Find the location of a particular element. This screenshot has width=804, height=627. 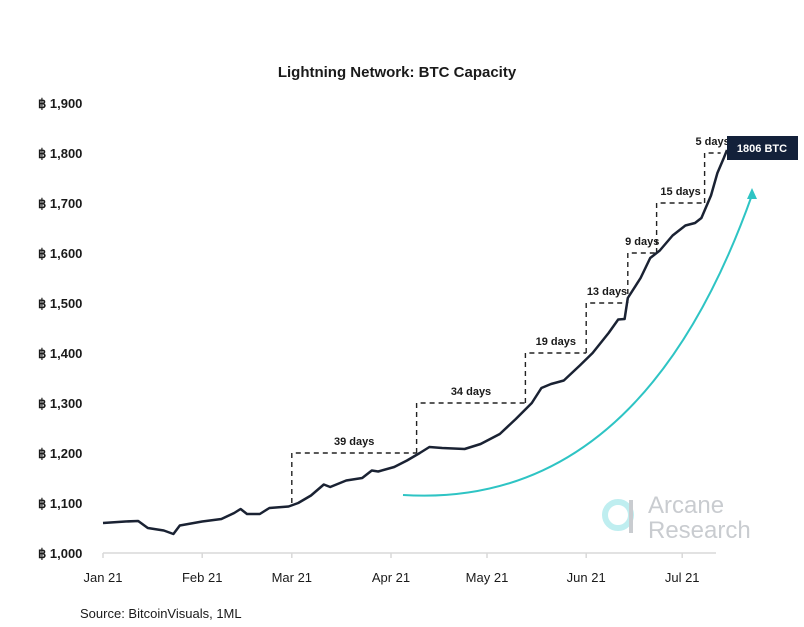

last-value-label: 1806 BTC is located at coordinates (762, 149).